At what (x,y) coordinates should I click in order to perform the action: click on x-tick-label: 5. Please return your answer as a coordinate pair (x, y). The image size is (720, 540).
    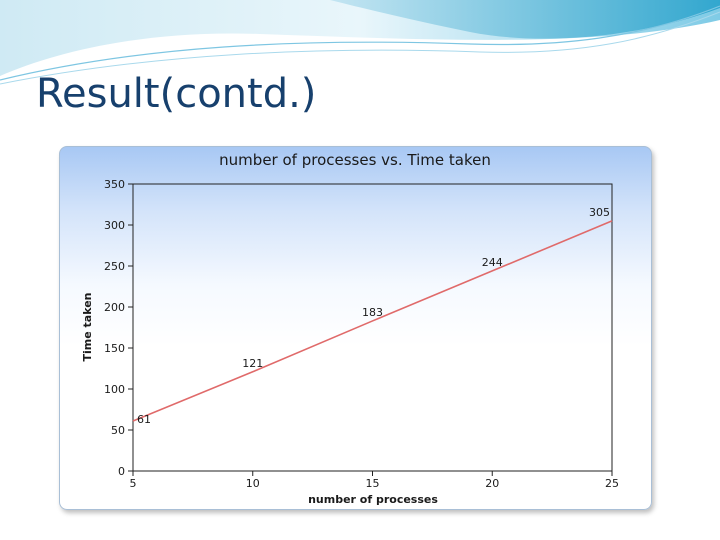
    Looking at the image, I should click on (133, 483).